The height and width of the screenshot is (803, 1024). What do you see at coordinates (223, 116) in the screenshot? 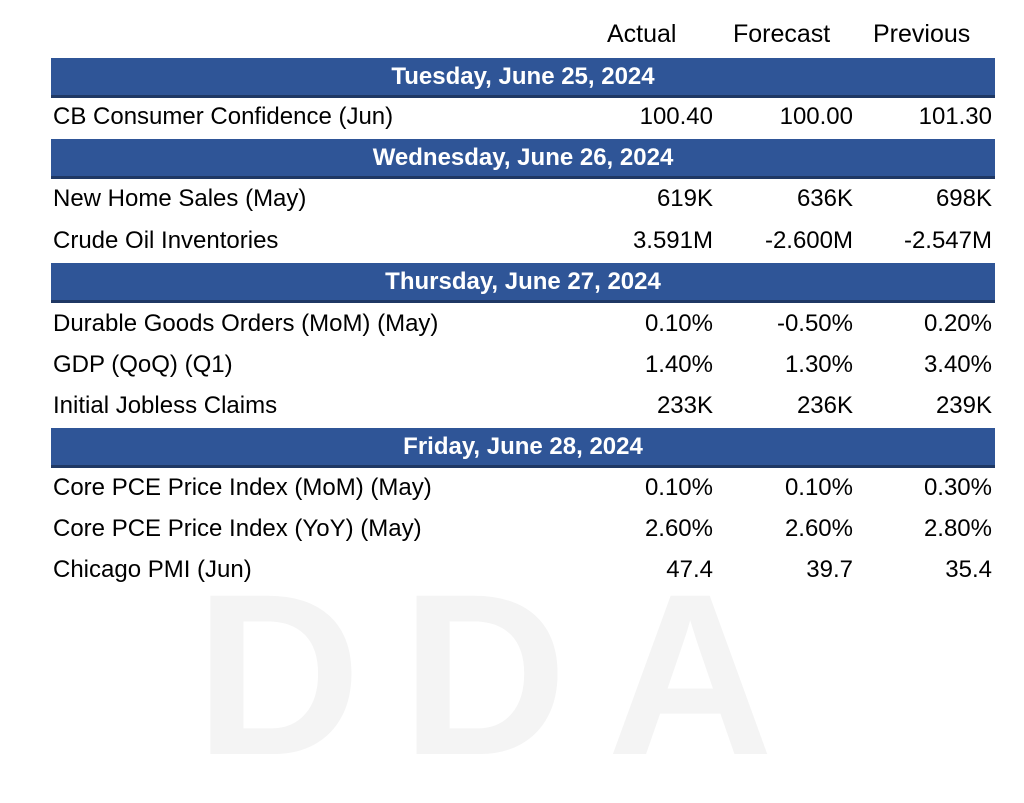
I see `indicator-name: CB Consumer Confidence (Jun)` at bounding box center [223, 116].